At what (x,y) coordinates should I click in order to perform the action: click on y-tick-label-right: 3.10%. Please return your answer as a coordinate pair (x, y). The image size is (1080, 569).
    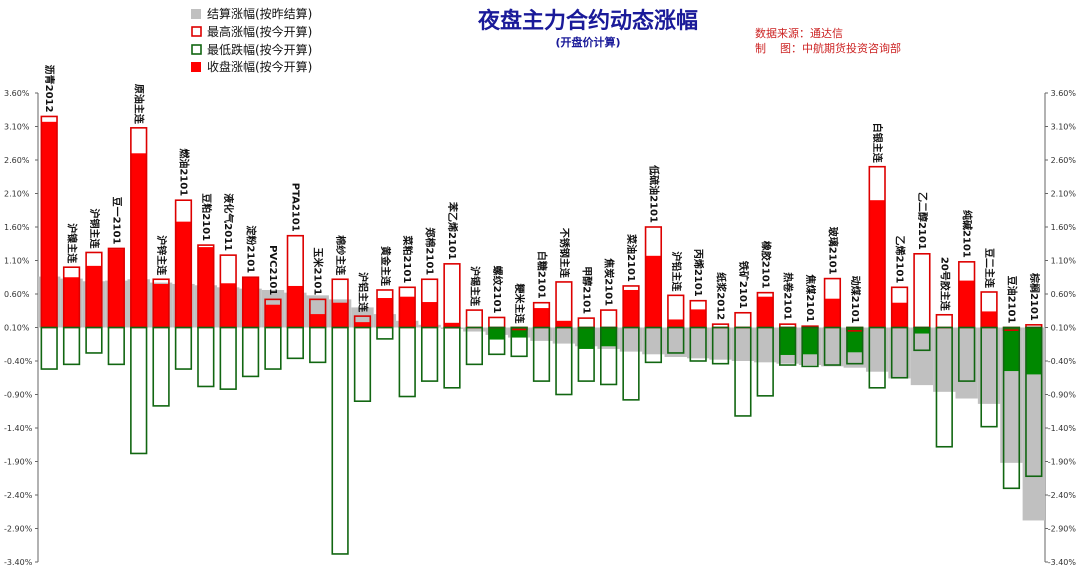
    Looking at the image, I should click on (1064, 127).